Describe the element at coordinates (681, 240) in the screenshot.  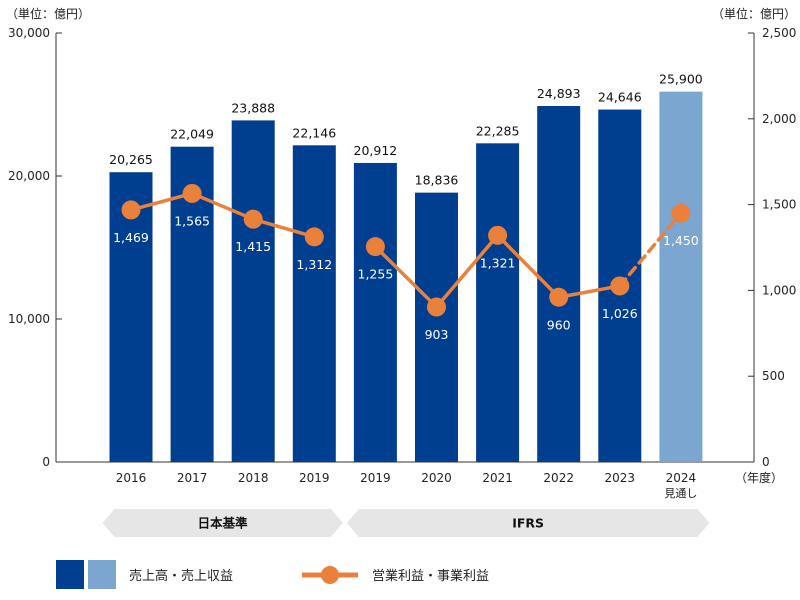
I see `profit-value-label: 1,450` at that location.